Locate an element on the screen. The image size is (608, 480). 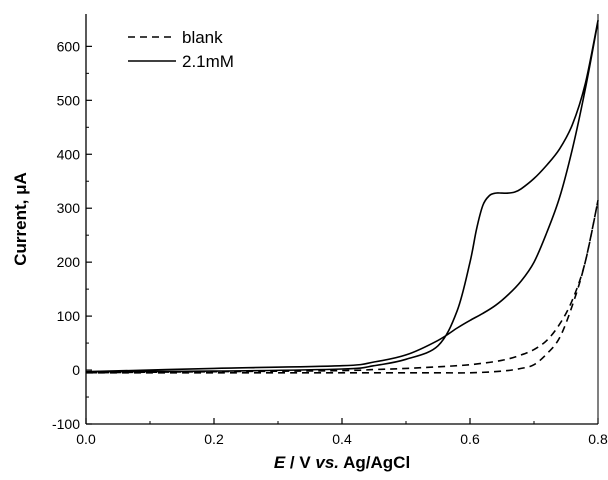
x-axis-ticks: 0.0 0.2 0.4 0.6 0.8 is located at coordinates (342, 432).